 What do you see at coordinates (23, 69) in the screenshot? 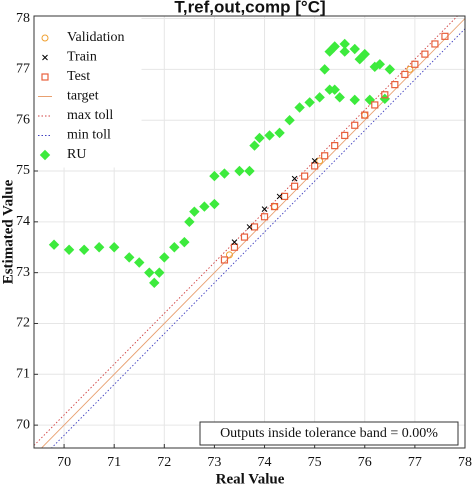
I see `y-tick-label: 77` at bounding box center [23, 69].